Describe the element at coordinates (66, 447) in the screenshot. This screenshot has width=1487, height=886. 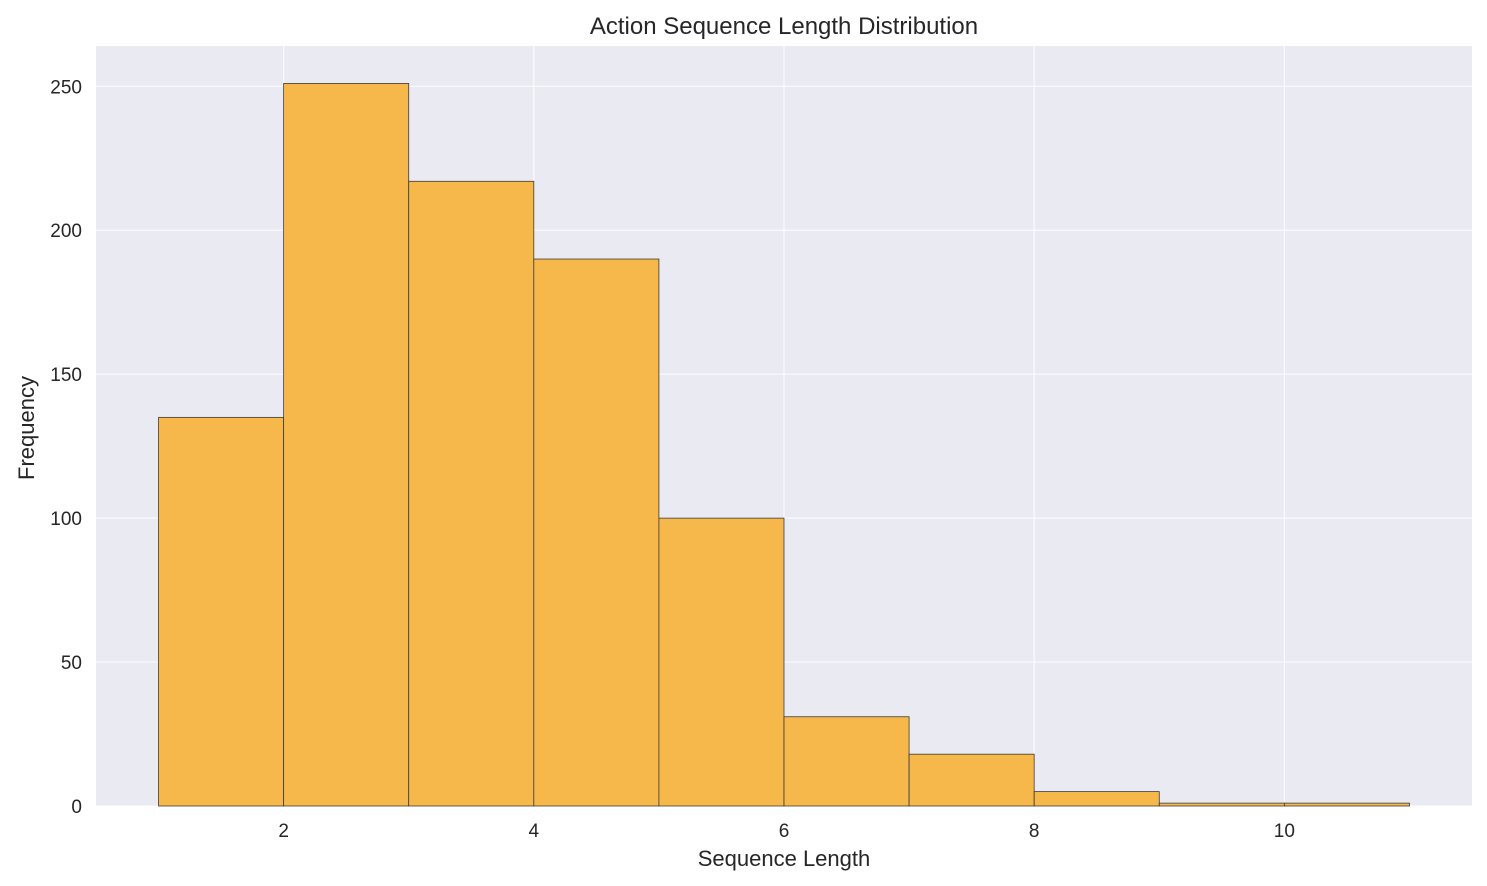
I see `y-axis-ticks: 0 50 100 150 200 250` at that location.